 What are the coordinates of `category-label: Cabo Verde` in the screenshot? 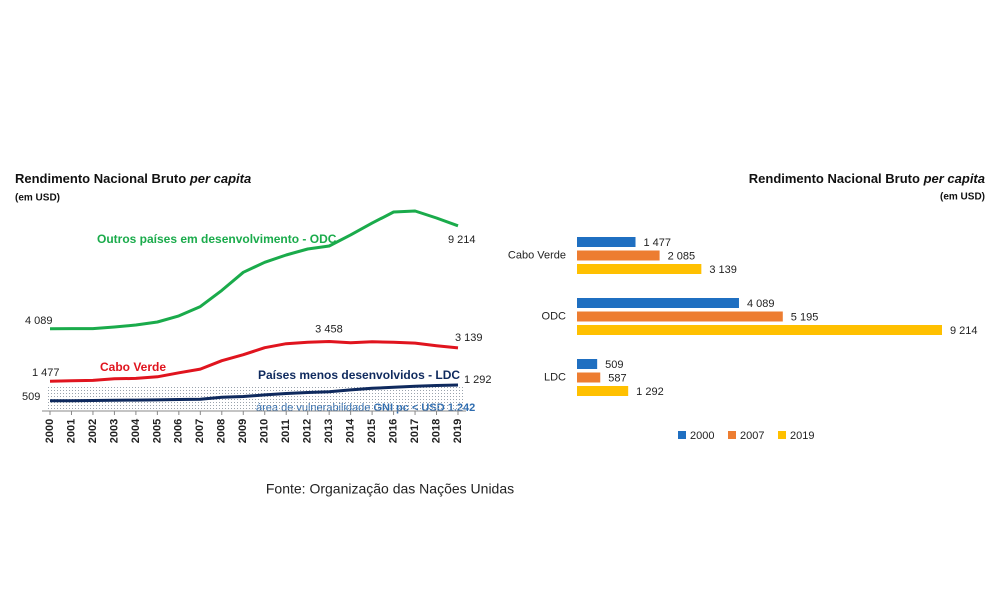 It's located at (537, 255).